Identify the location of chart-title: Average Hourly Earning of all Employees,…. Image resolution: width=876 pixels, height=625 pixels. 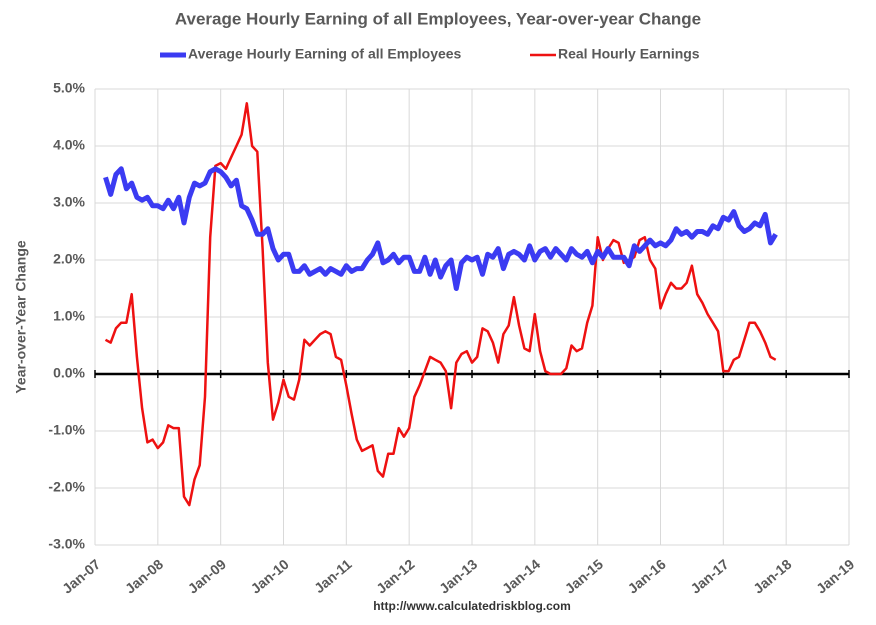
(438, 18).